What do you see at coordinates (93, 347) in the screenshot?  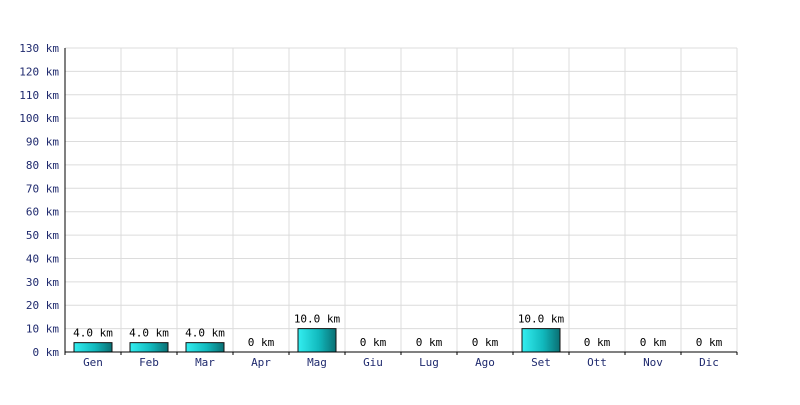 I see `bar-gen` at bounding box center [93, 347].